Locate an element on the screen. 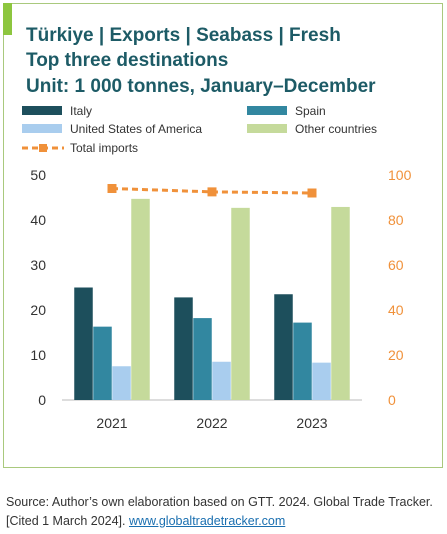 The image size is (447, 534). legend-label-3: Other countries is located at coordinates (336, 129).